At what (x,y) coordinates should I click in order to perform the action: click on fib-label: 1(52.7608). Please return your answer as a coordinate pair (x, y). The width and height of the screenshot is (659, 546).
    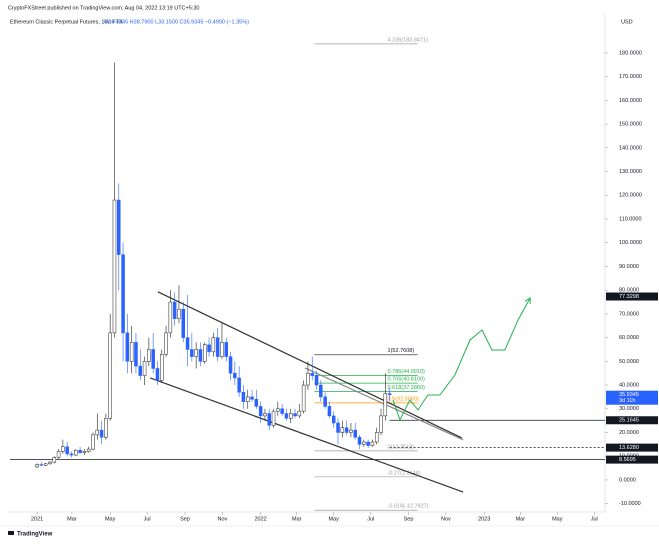
    Looking at the image, I should click on (401, 351).